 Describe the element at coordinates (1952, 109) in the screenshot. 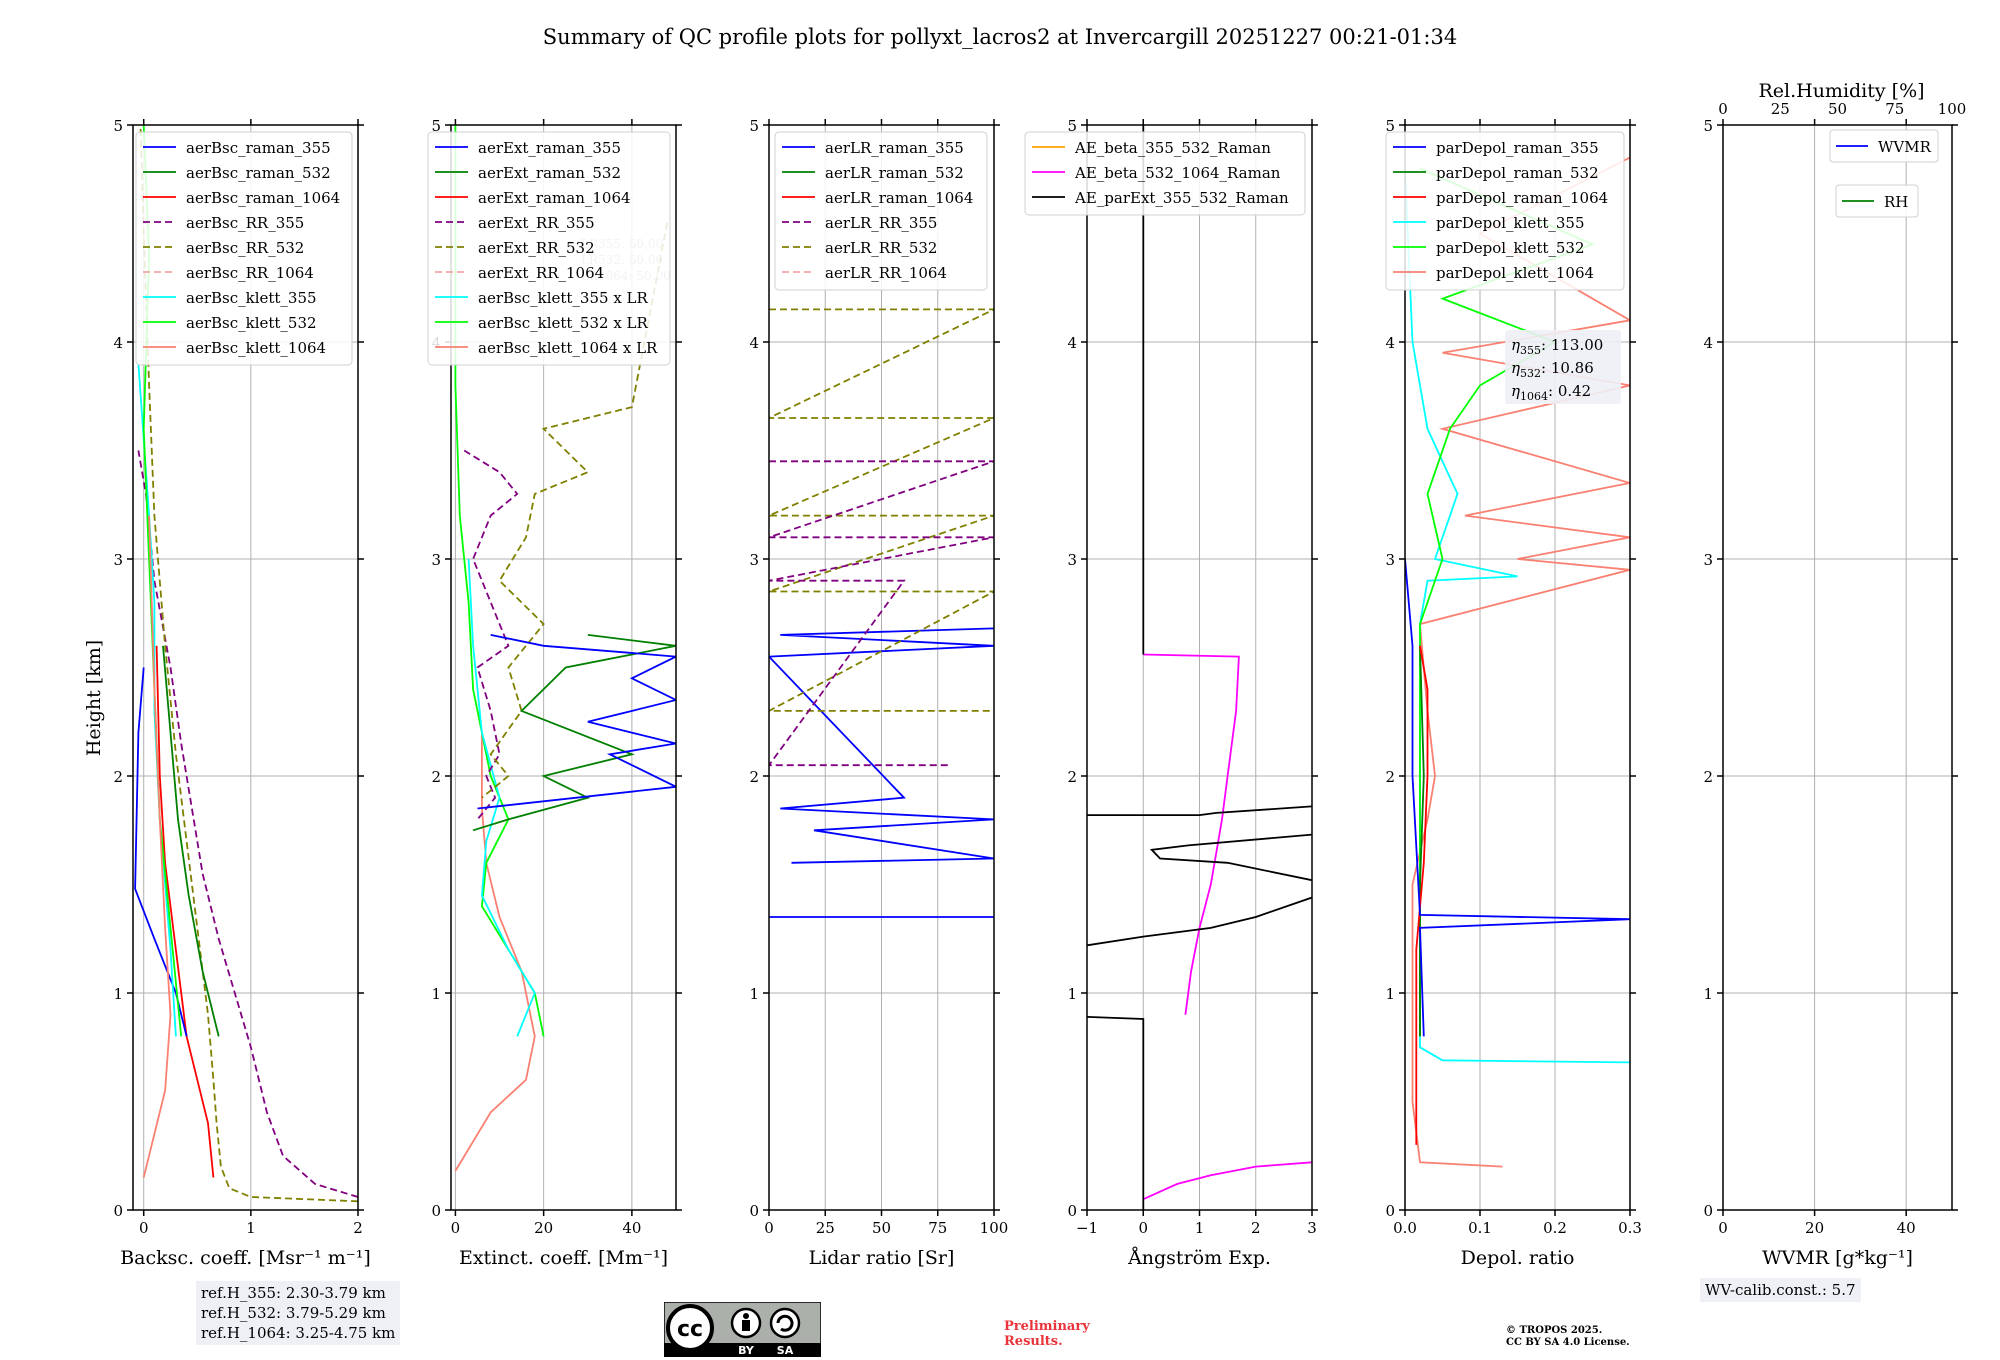

I see `top-tick-label: 100` at that location.